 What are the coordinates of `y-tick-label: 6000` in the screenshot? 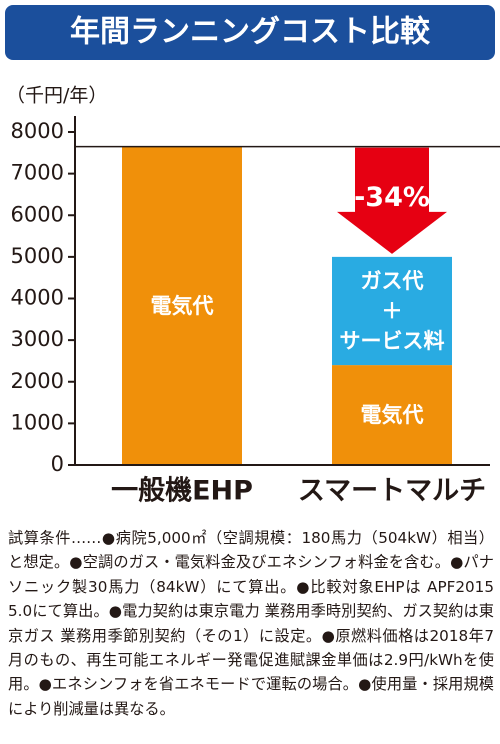 It's located at (37, 214).